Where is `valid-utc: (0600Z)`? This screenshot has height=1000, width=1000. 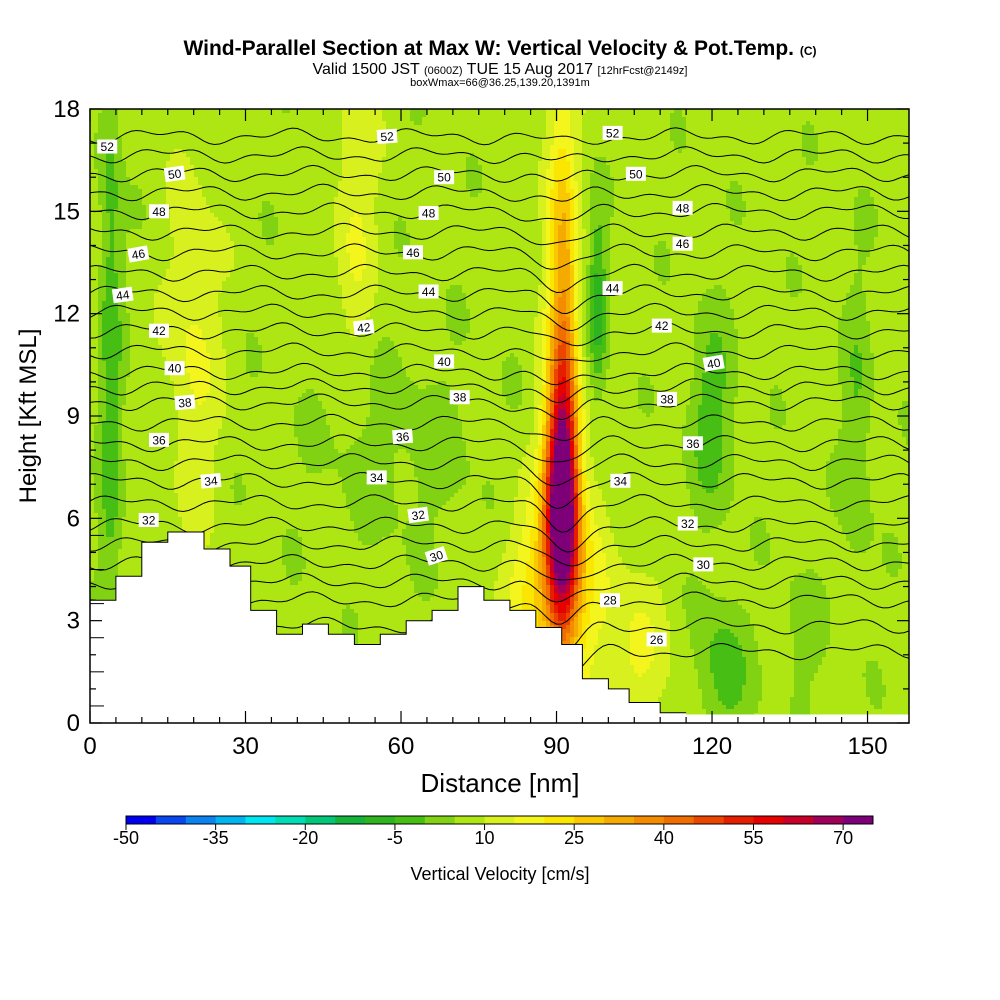 valid-utc: (0600Z) is located at coordinates (443, 71).